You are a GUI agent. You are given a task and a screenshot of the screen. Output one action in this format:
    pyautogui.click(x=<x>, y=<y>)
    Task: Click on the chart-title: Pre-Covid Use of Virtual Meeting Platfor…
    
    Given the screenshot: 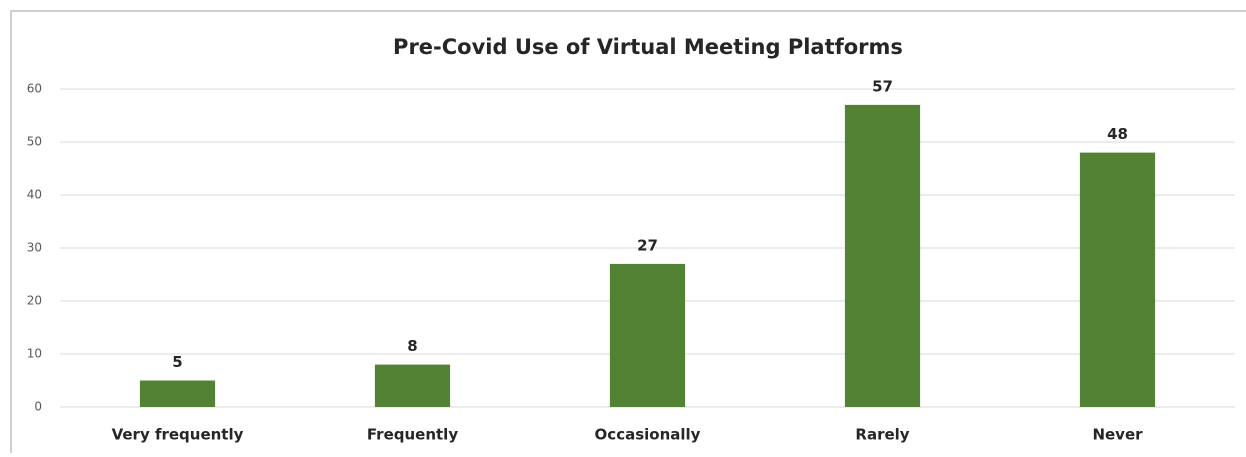 What is the action you would take?
    pyautogui.click(x=648, y=47)
    